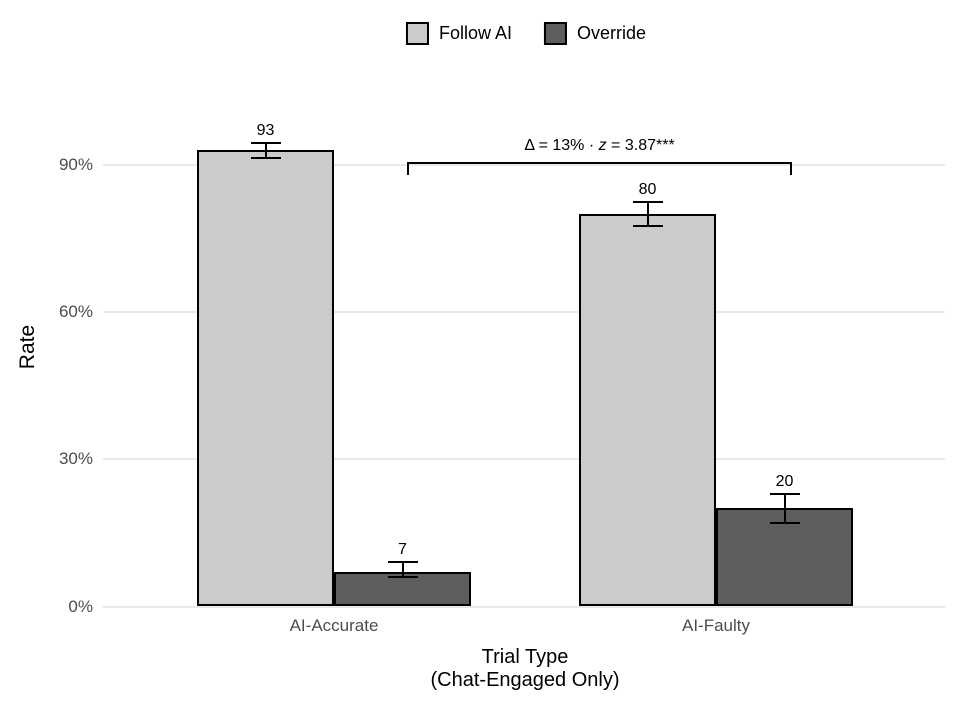 Image resolution: width=960 pixels, height=702 pixels. Describe the element at coordinates (524, 606) in the screenshot. I see `gridline-0%` at that location.